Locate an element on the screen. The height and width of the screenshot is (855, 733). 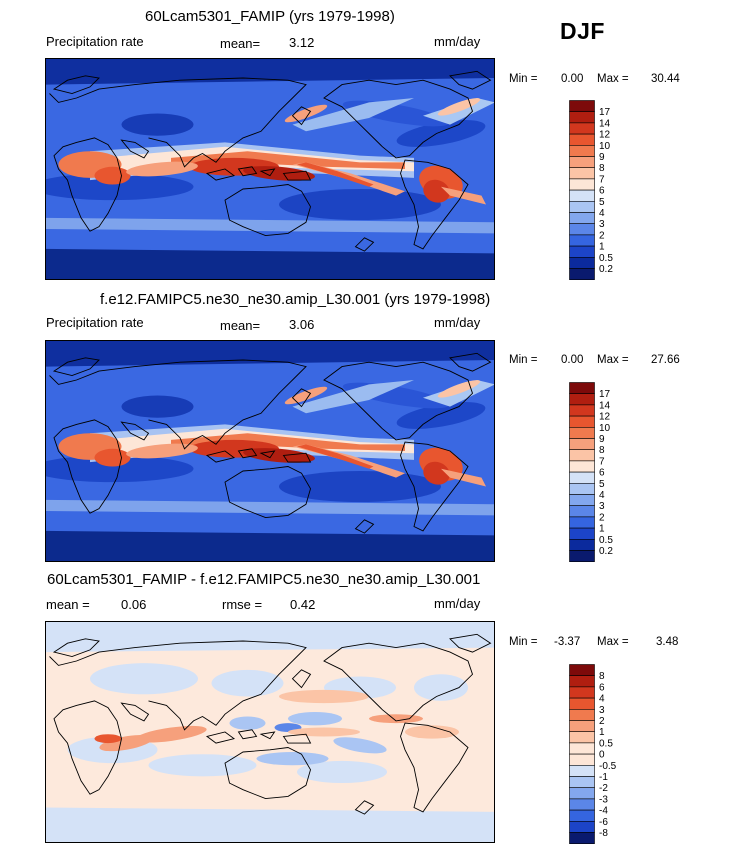
colorbar-tick-label: 0.5 is located at coordinates (606, 743).